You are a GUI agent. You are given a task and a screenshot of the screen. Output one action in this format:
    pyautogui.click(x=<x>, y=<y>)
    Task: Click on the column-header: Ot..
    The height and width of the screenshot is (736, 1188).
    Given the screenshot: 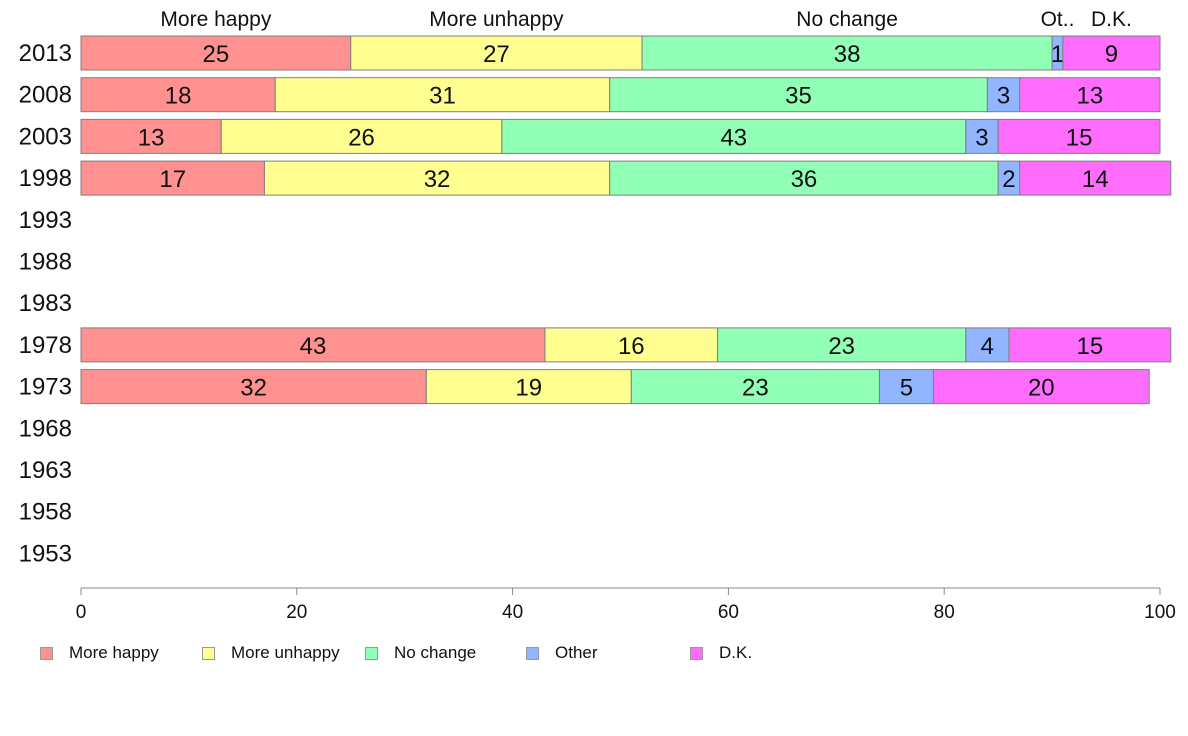 What is the action you would take?
    pyautogui.click(x=1058, y=19)
    